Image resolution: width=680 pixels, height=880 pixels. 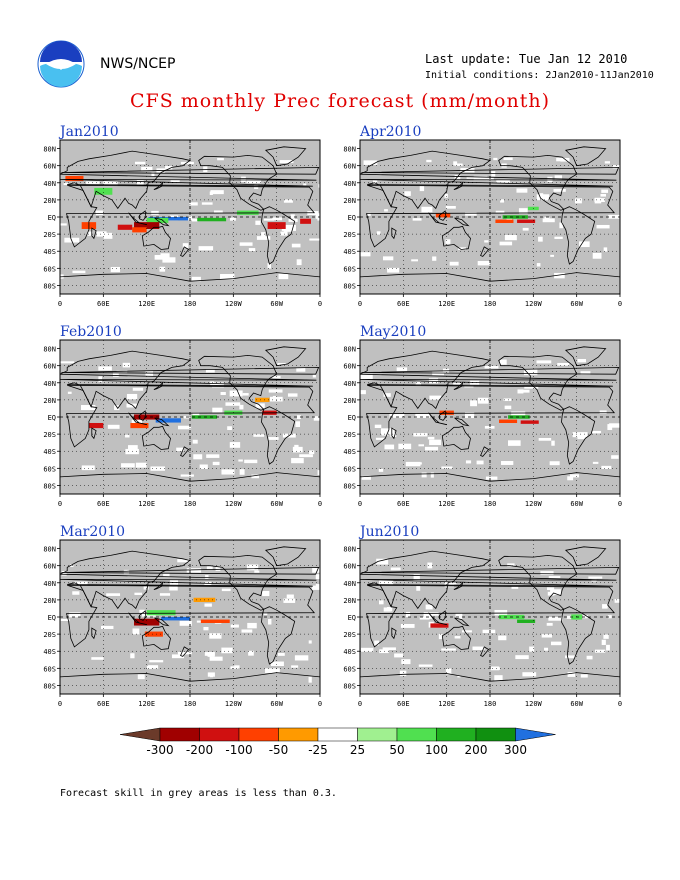 What do you see at coordinates (357, 750) in the screenshot?
I see `colorbar-label: 25` at bounding box center [357, 750].